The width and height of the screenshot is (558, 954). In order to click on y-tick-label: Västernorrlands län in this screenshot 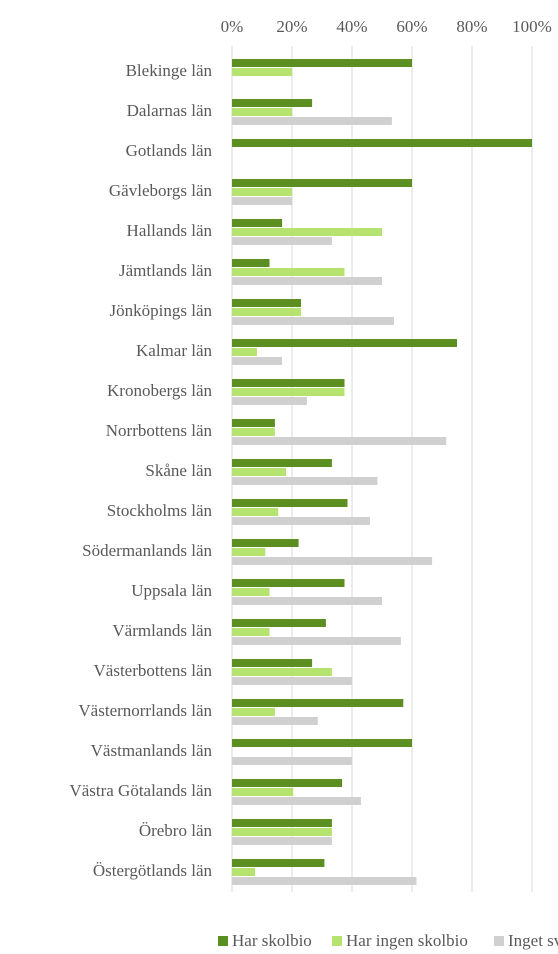, I will do `click(145, 710)`.